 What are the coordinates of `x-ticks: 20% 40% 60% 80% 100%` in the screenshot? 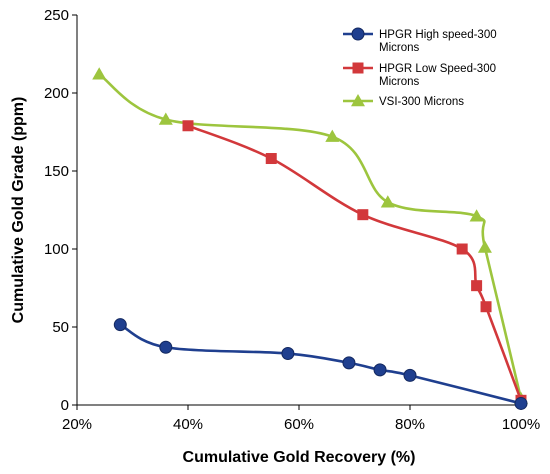 It's located at (301, 419).